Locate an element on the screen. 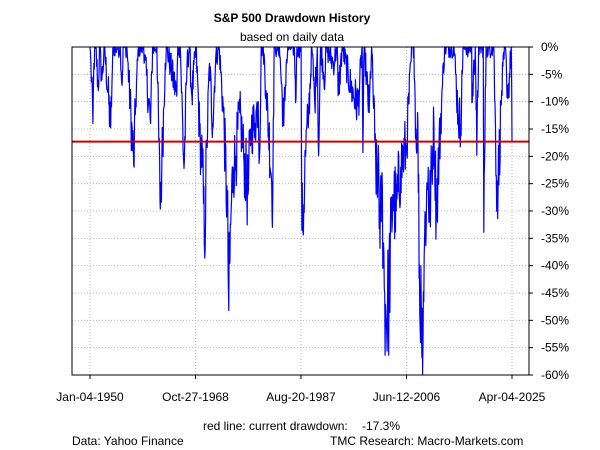 The height and width of the screenshot is (450, 600). y-tick-label: -25% is located at coordinates (555, 184).